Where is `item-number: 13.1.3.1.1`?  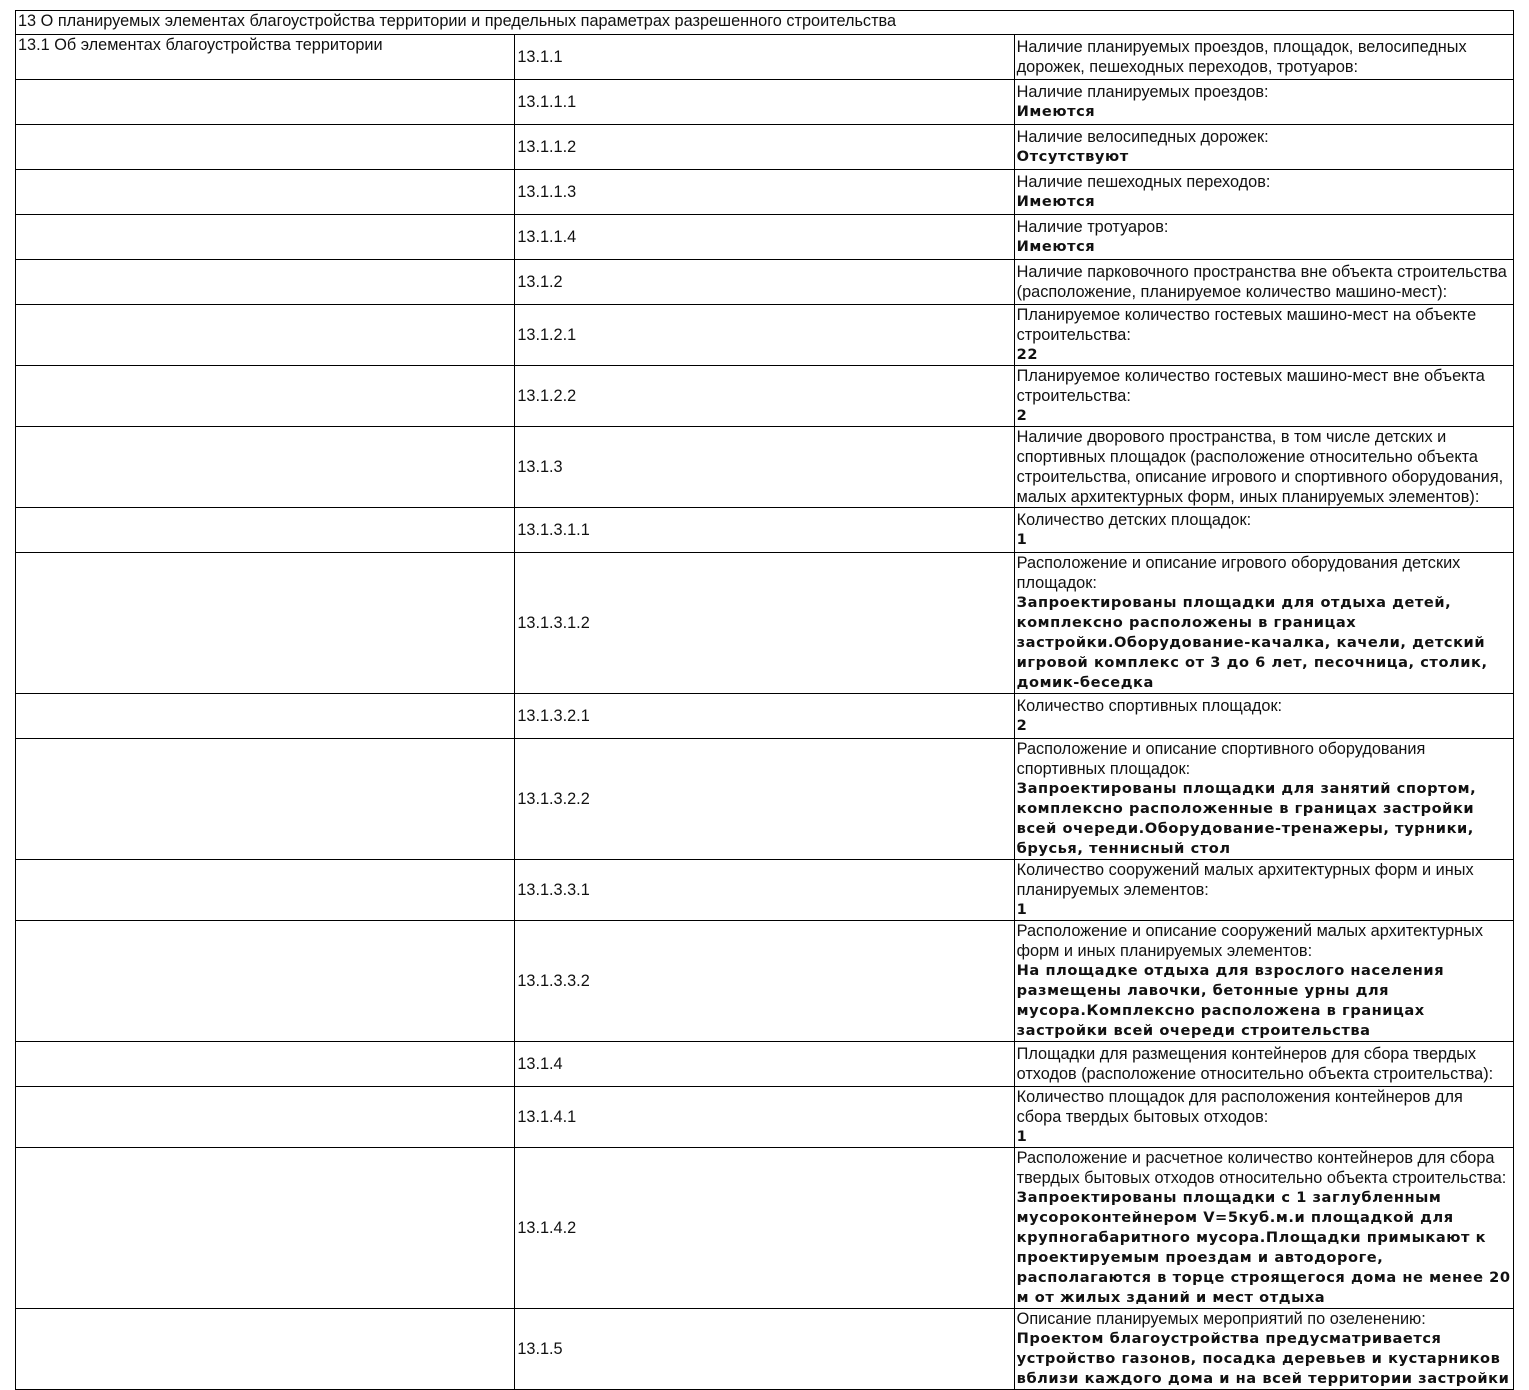
item-number: 13.1.3.1.1 is located at coordinates (764, 530).